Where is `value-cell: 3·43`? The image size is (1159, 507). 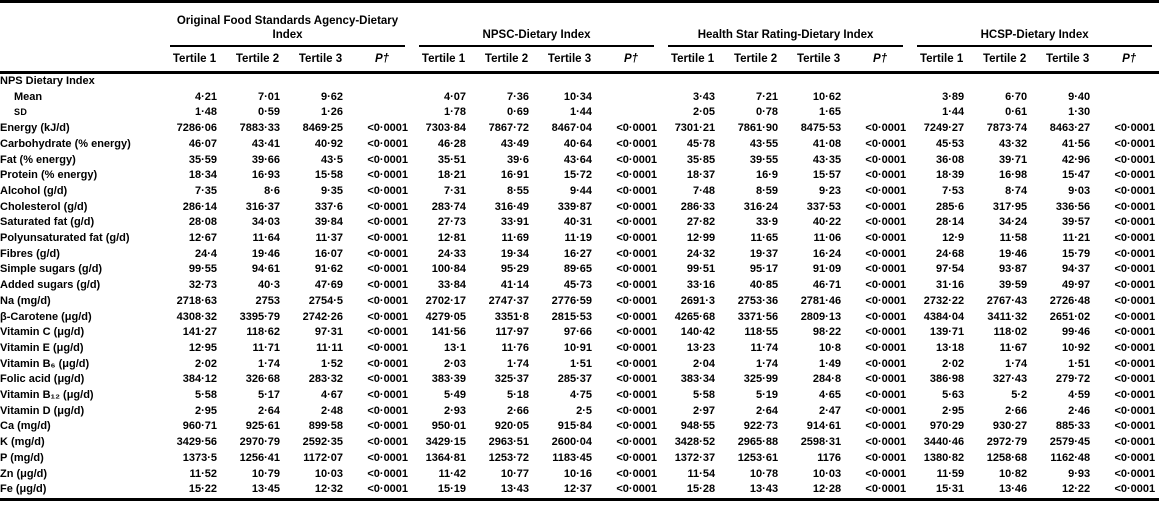
value-cell: 3·43 is located at coordinates (704, 96).